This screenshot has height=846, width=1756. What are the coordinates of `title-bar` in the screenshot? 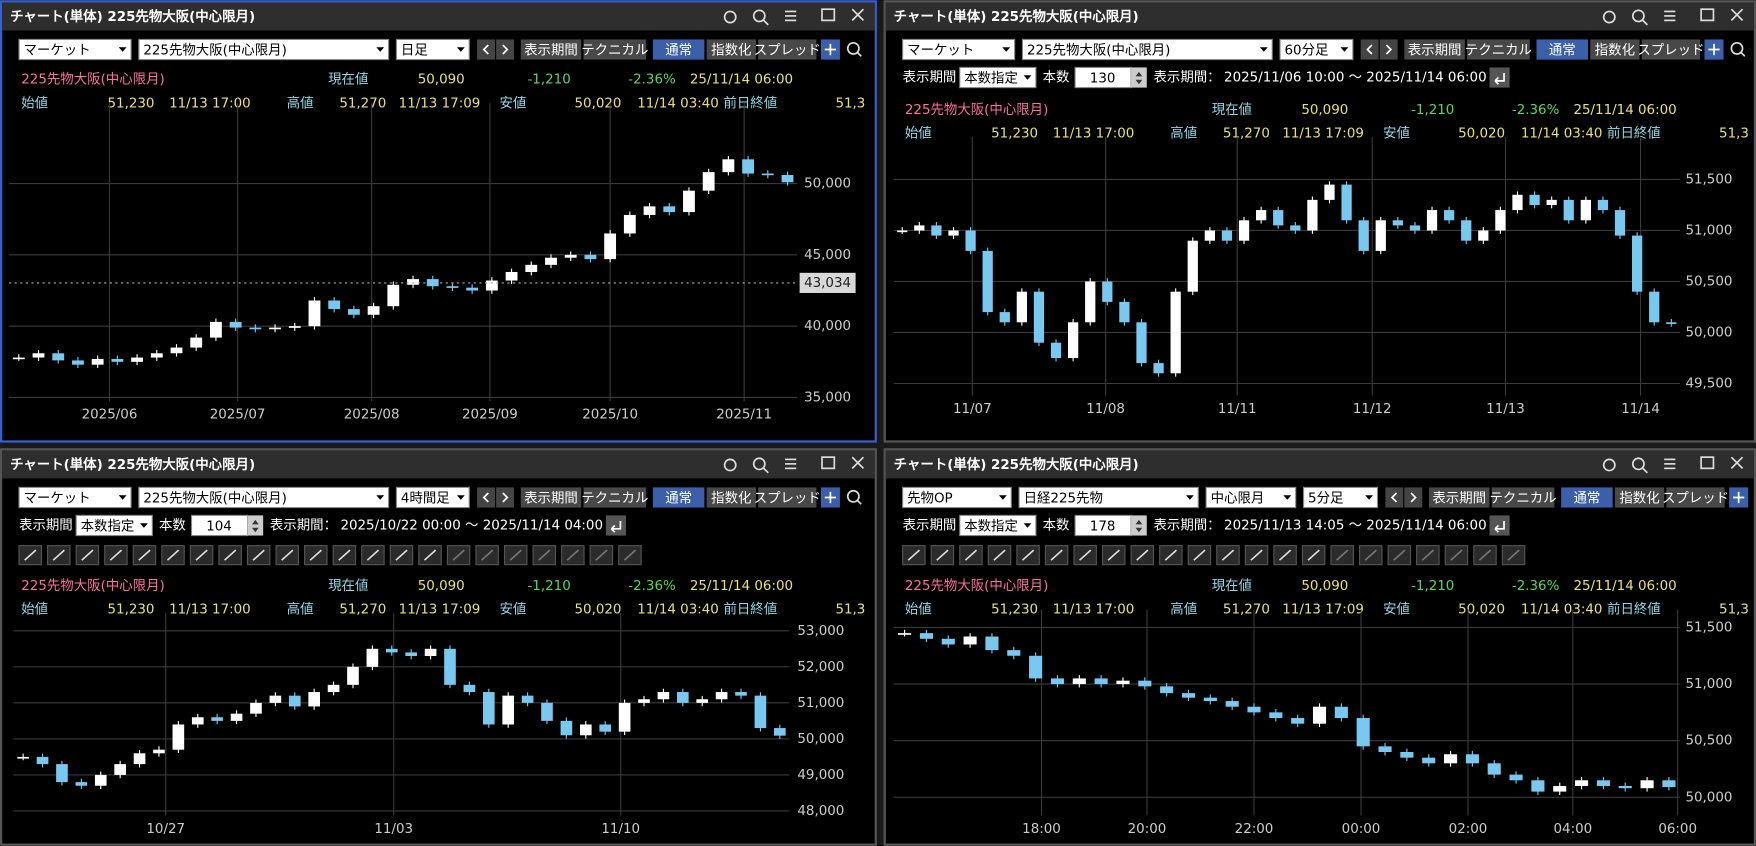 It's located at (1319, 16).